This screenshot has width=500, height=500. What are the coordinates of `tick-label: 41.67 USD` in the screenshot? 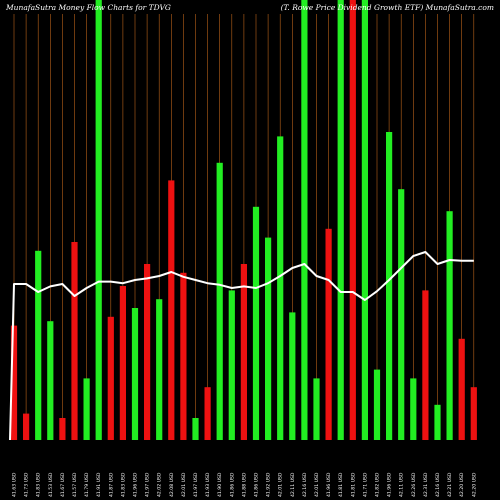 It's located at (63, 484).